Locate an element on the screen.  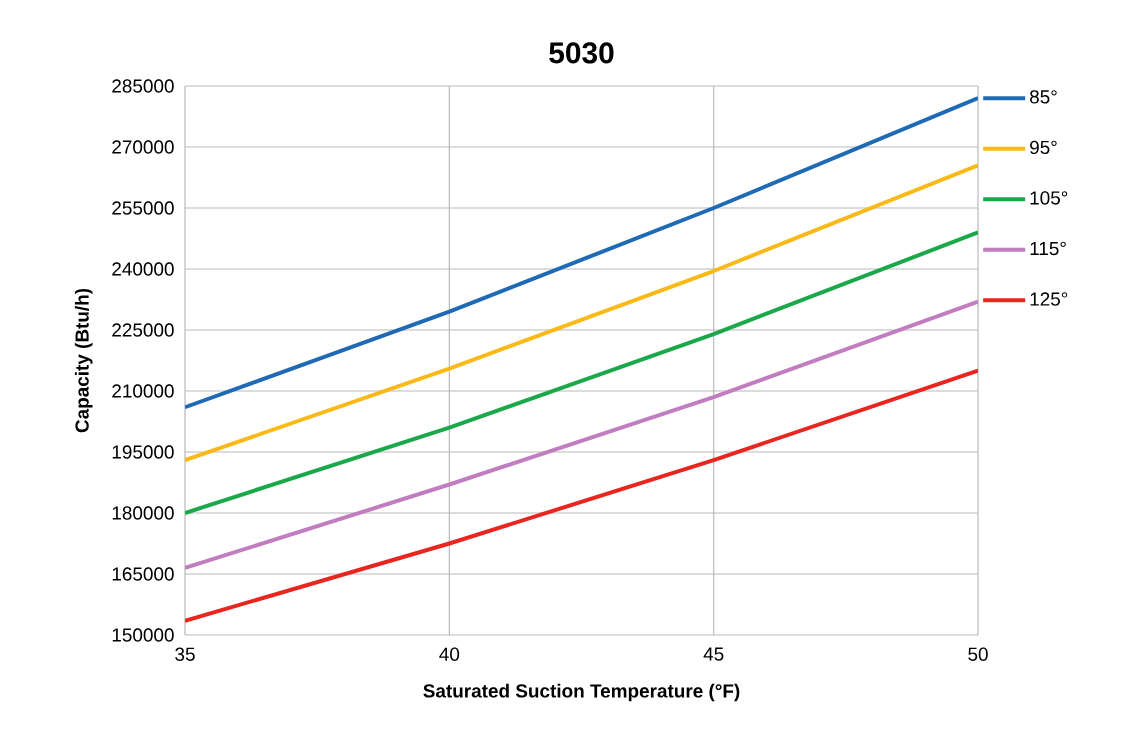
x-tick-label: 35 is located at coordinates (185, 654).